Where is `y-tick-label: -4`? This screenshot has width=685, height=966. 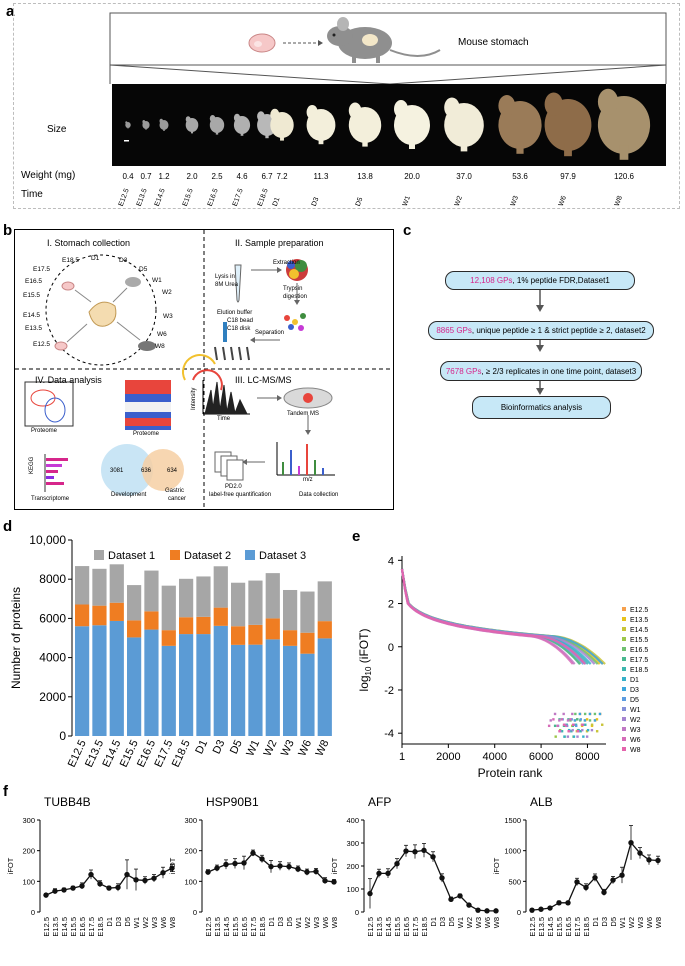
y-tick-label: -4 is located at coordinates (389, 734).